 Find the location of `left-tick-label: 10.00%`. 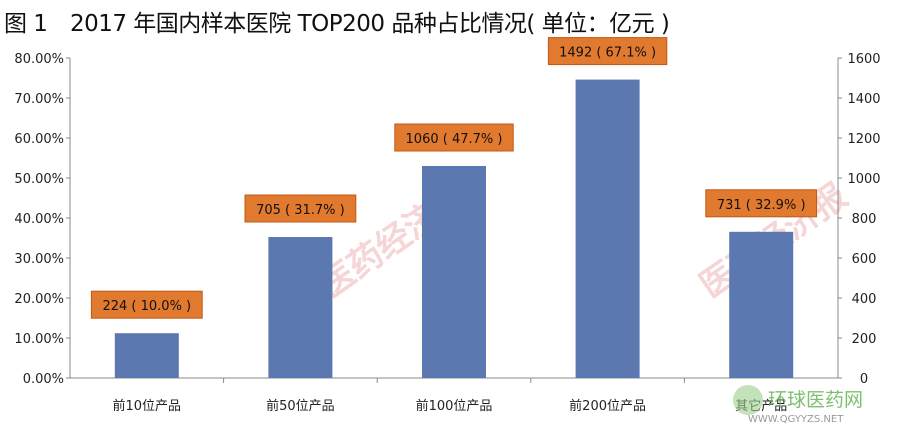

left-tick-label: 10.00% is located at coordinates (39, 339).